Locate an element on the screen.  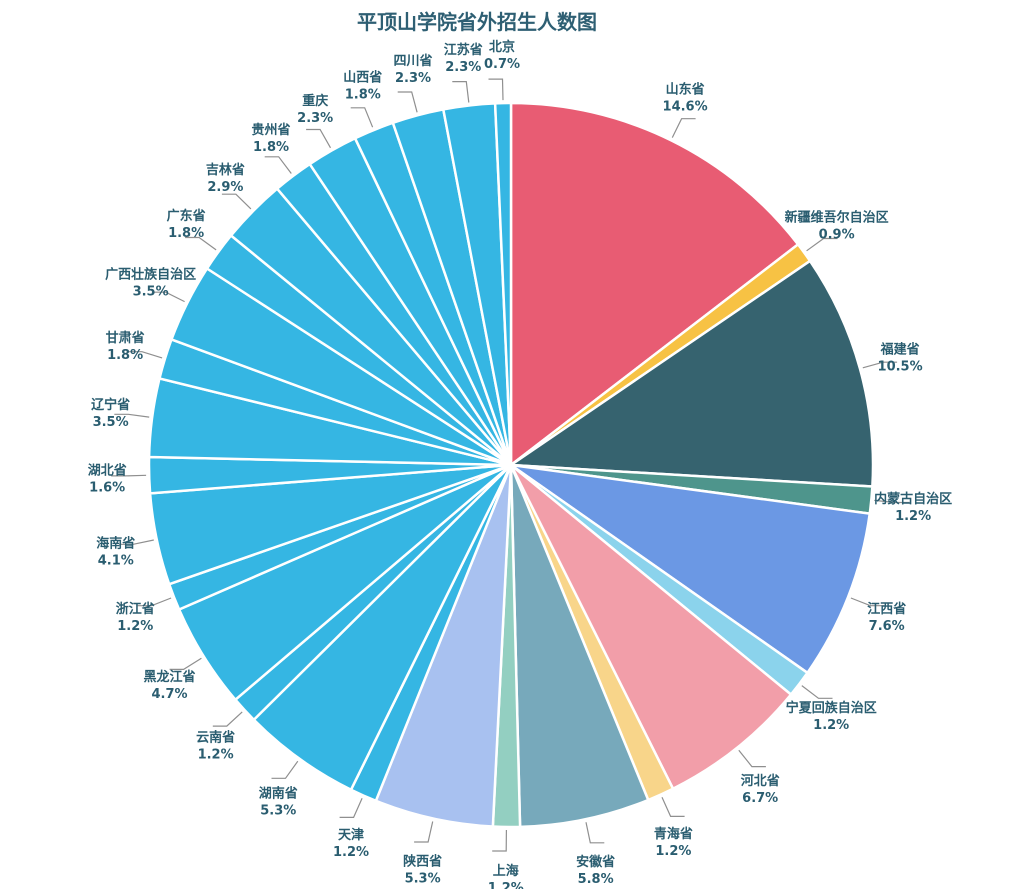
slice-name-label: 湖南省 is located at coordinates (278, 793).